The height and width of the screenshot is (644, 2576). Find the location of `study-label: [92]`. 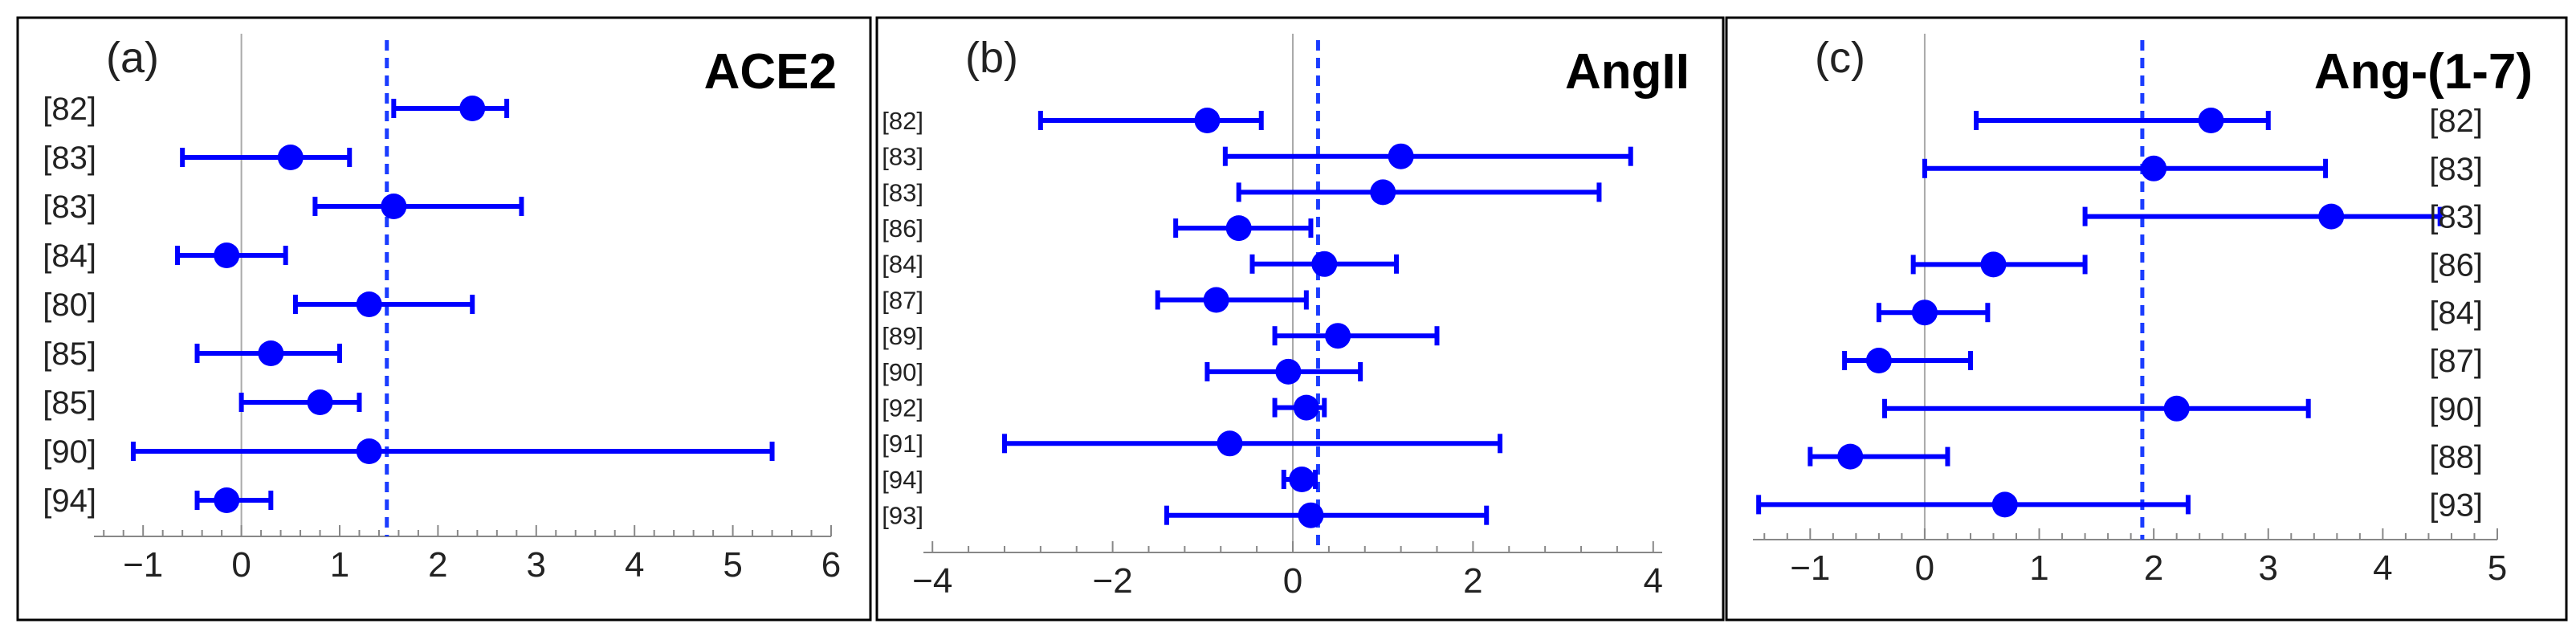

study-label: [92] is located at coordinates (902, 407).